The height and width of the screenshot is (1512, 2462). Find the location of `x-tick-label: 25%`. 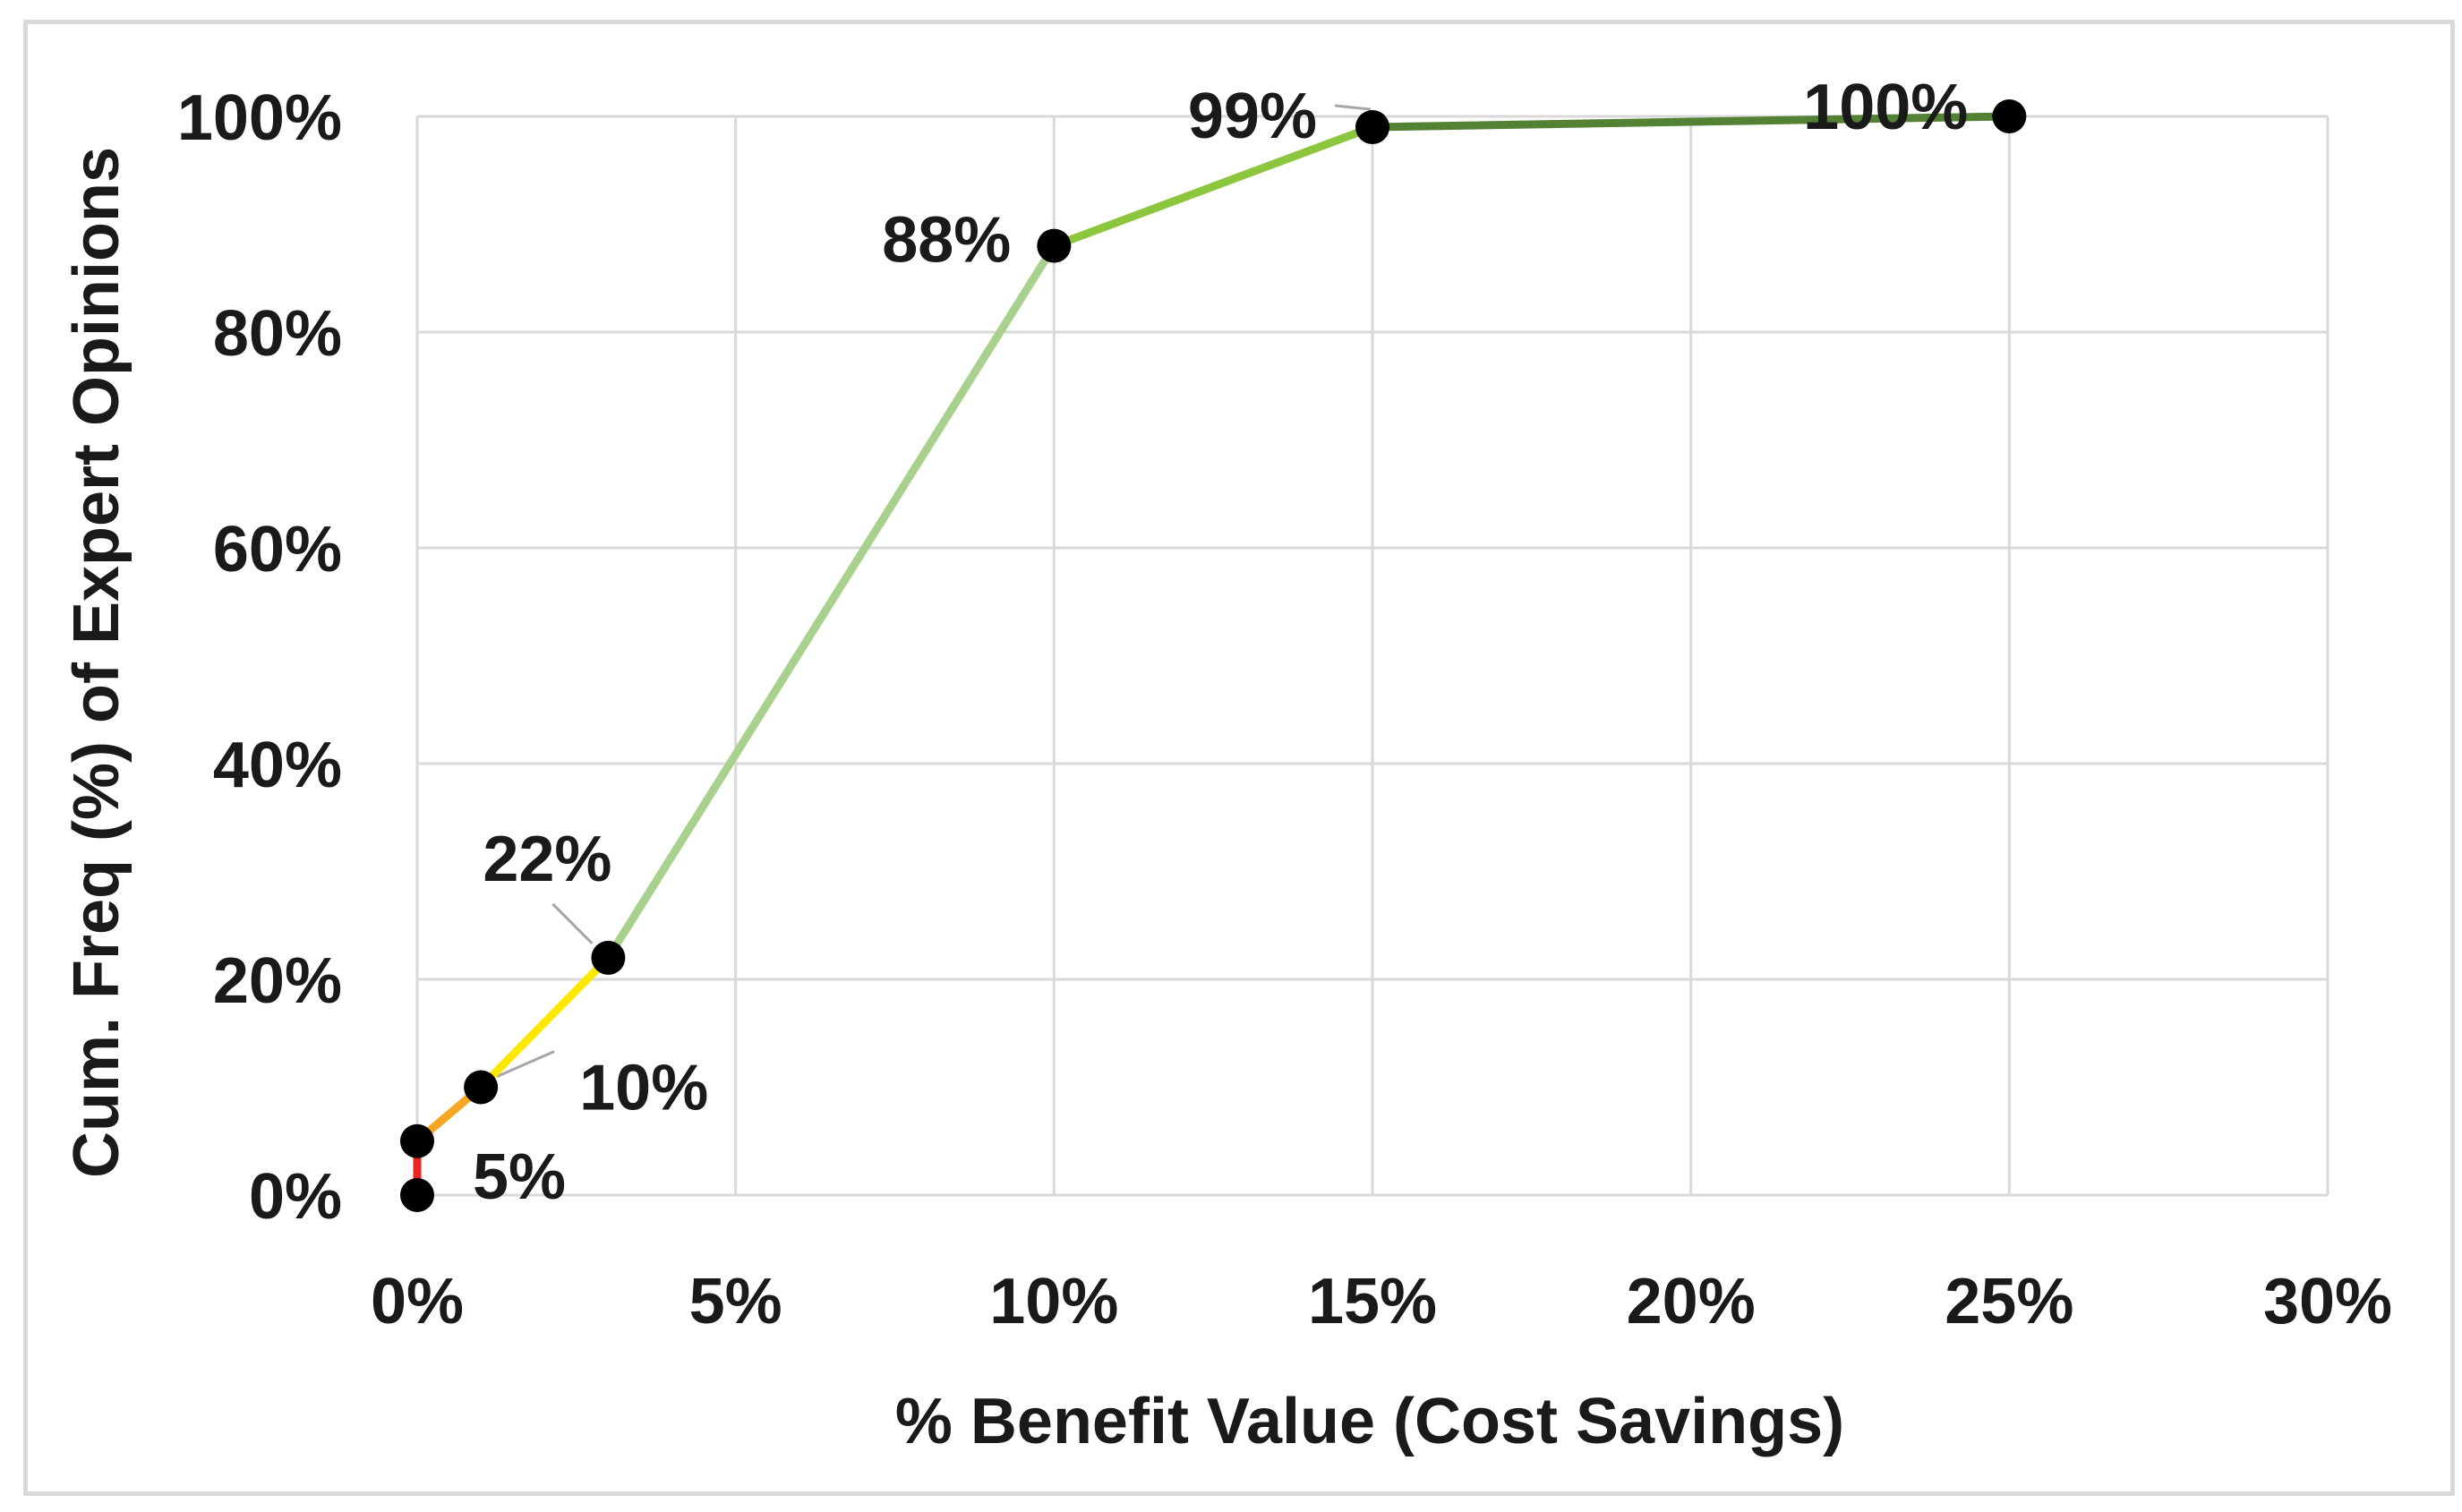

x-tick-label: 25% is located at coordinates (2009, 1301).